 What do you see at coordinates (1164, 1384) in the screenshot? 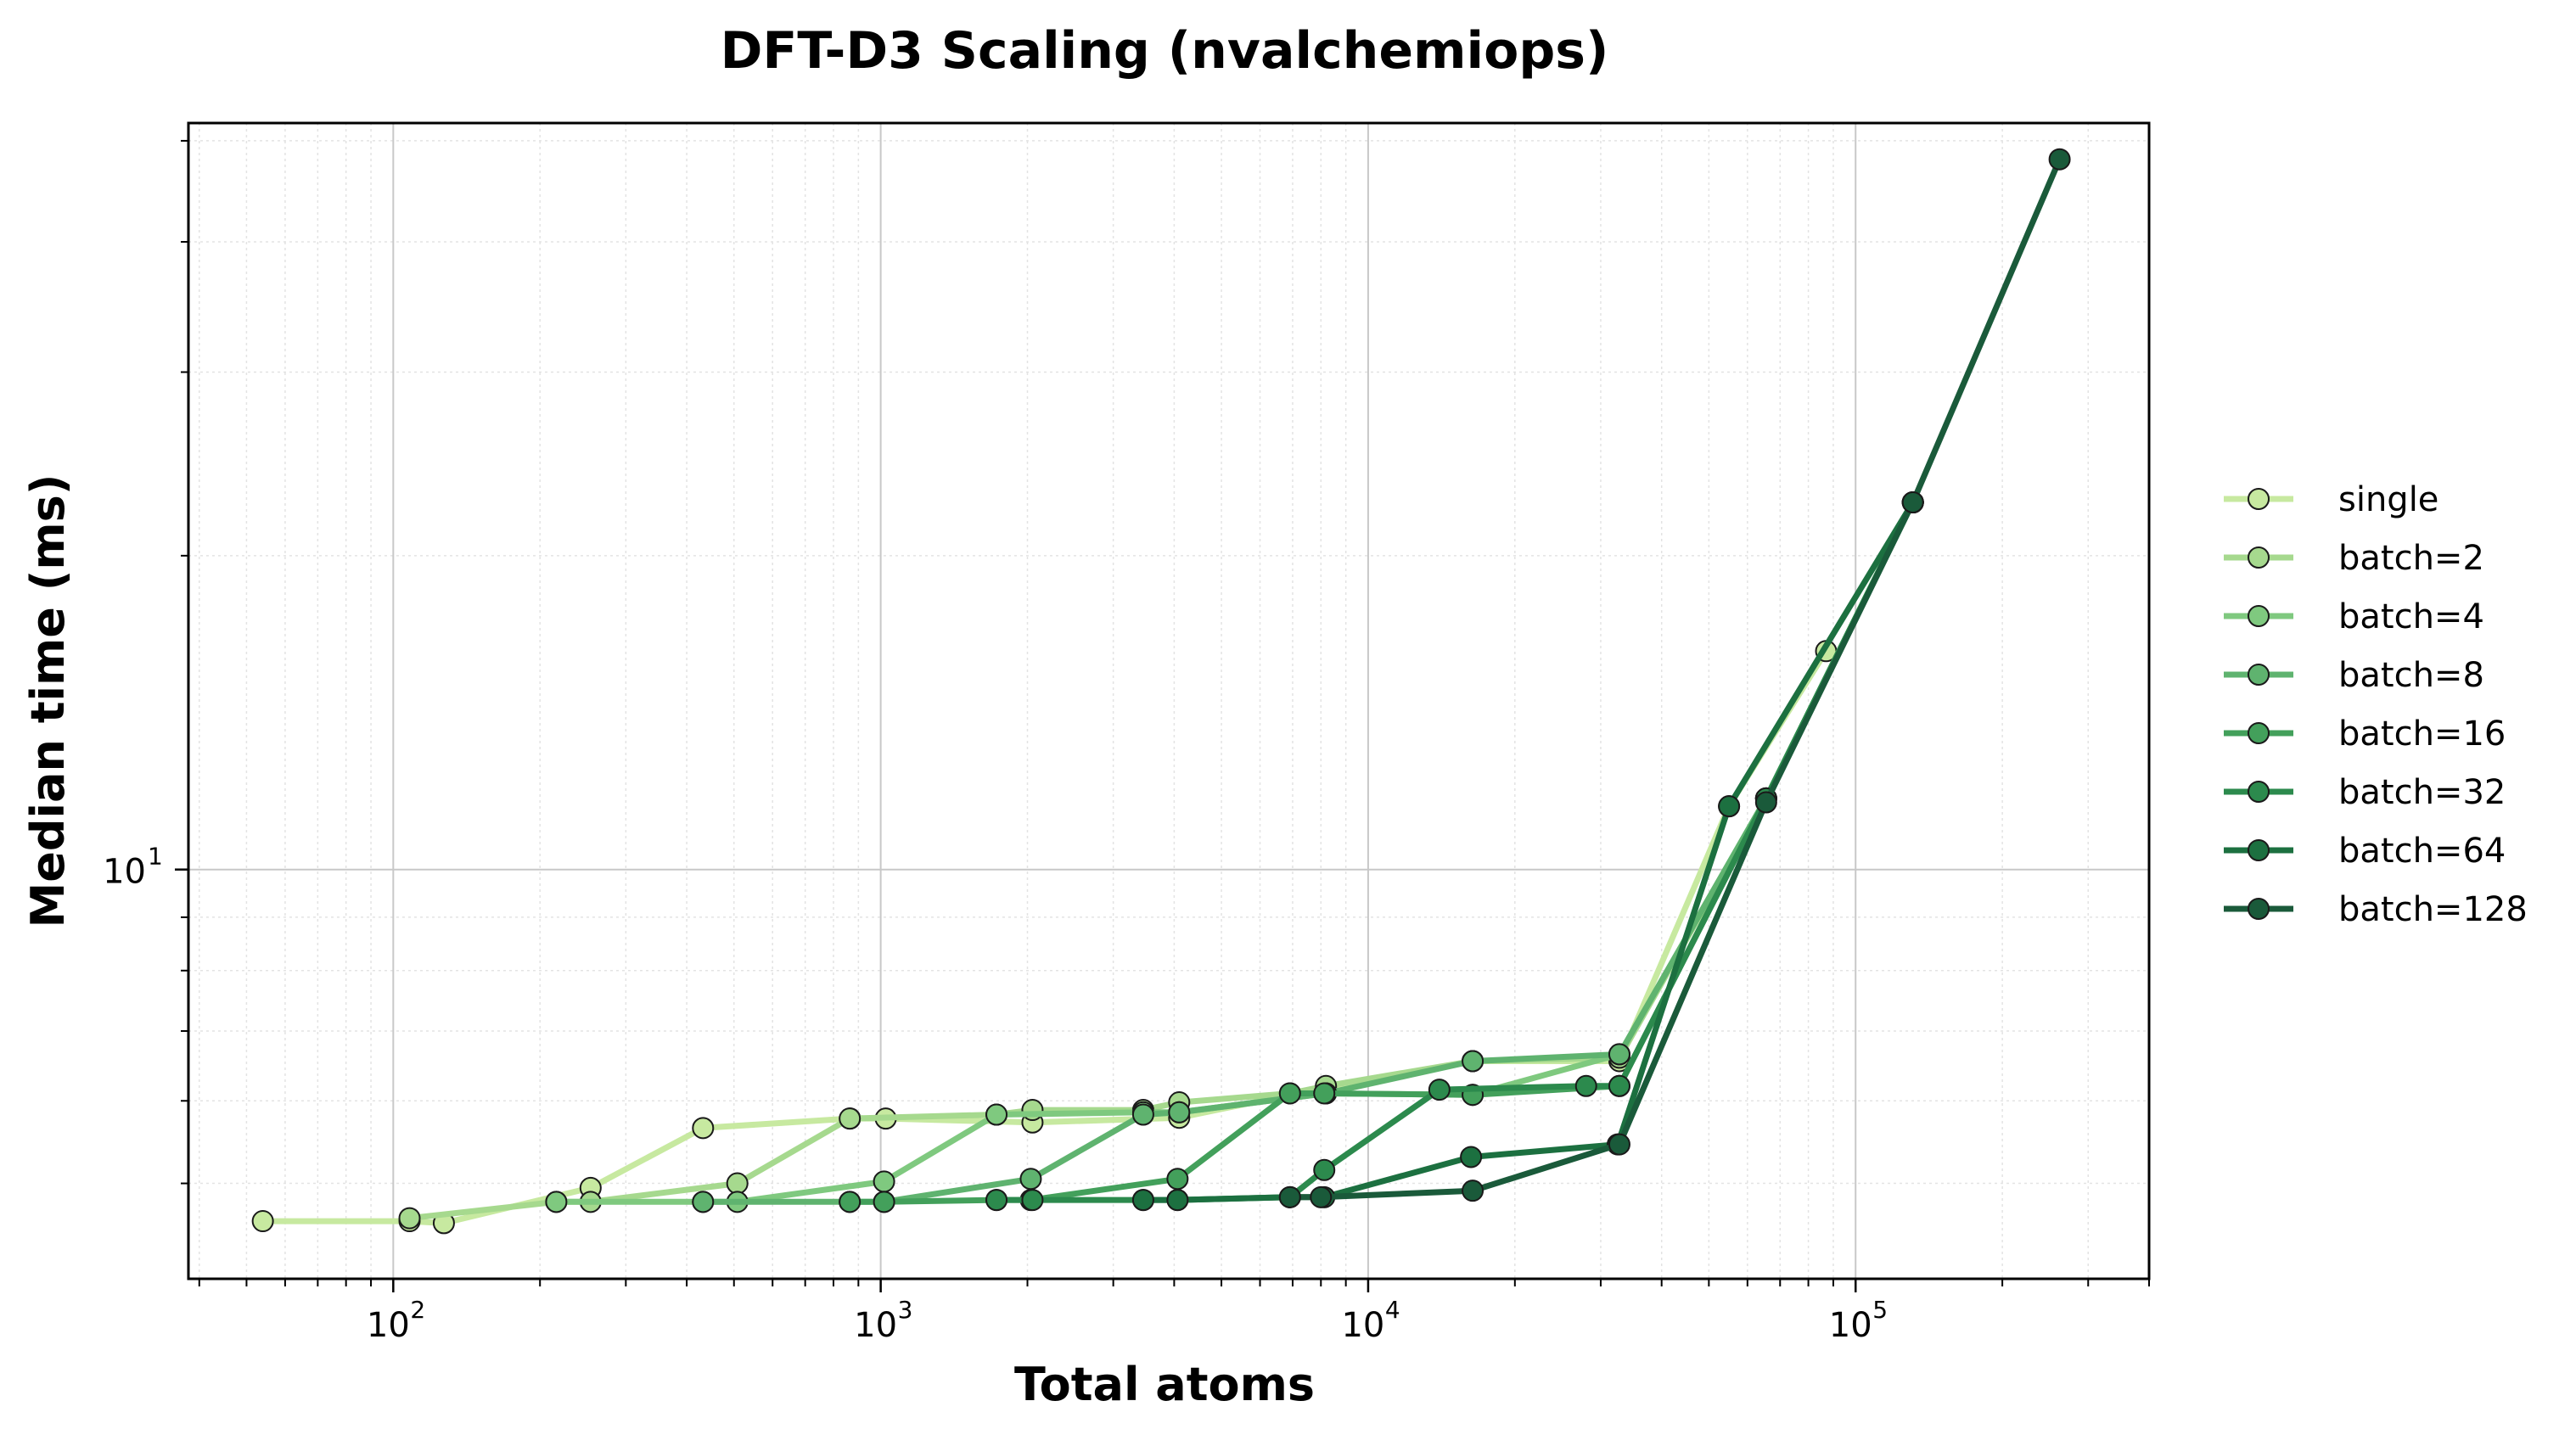
I see `x-axis-label: Total atoms` at bounding box center [1164, 1384].